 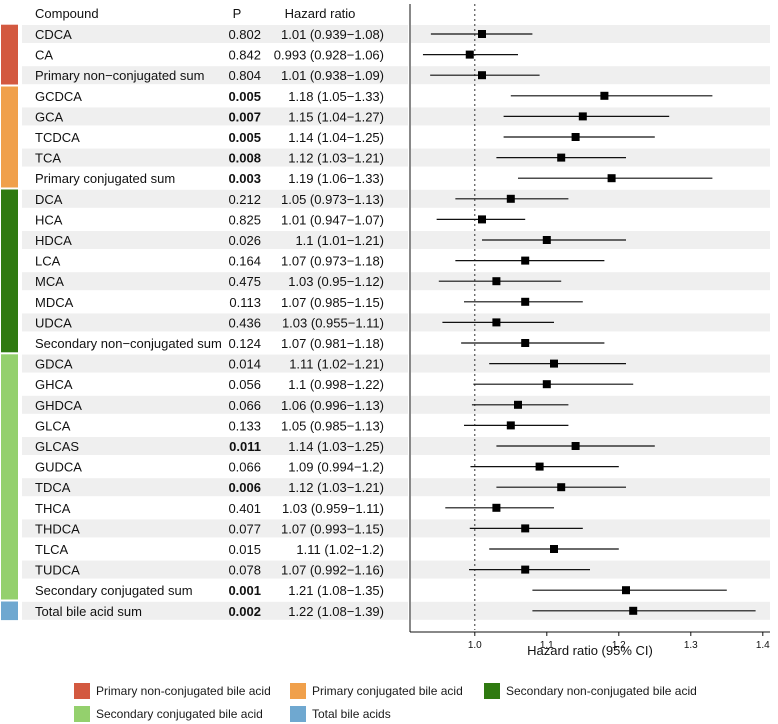 What do you see at coordinates (590, 650) in the screenshot?
I see `x-axis-label: Hazard ratio (95% CI)` at bounding box center [590, 650].